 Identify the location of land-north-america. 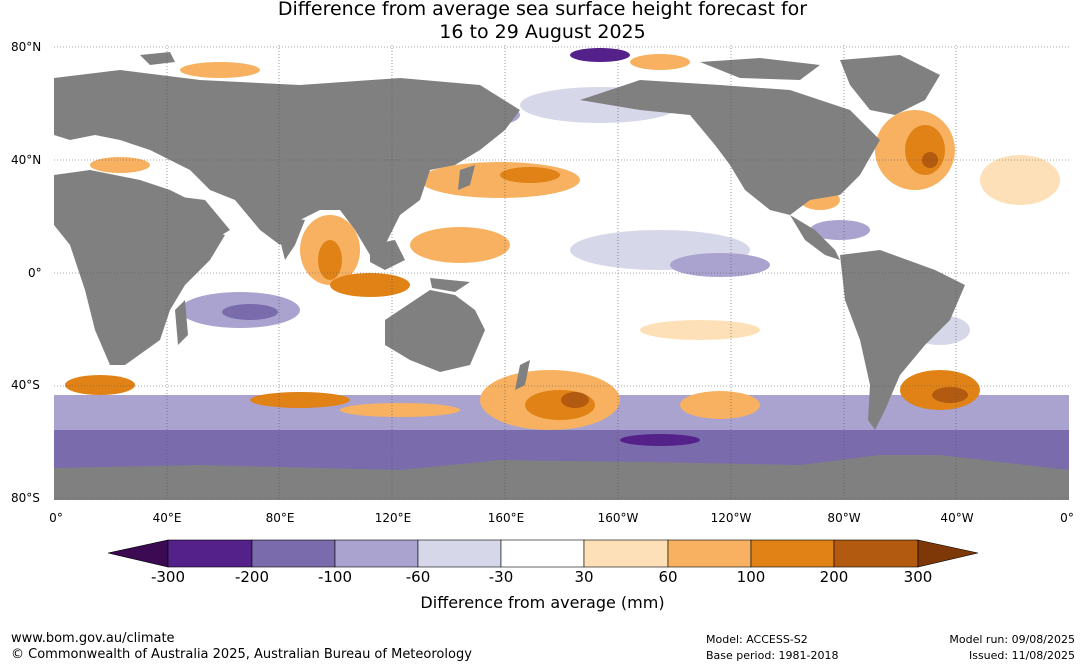
(730, 147).